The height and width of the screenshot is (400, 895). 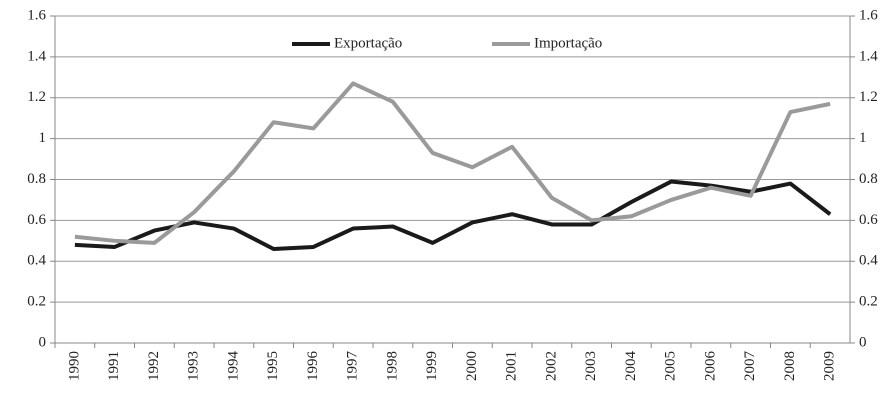 I want to click on x-tick-label: 1992, so click(x=154, y=366).